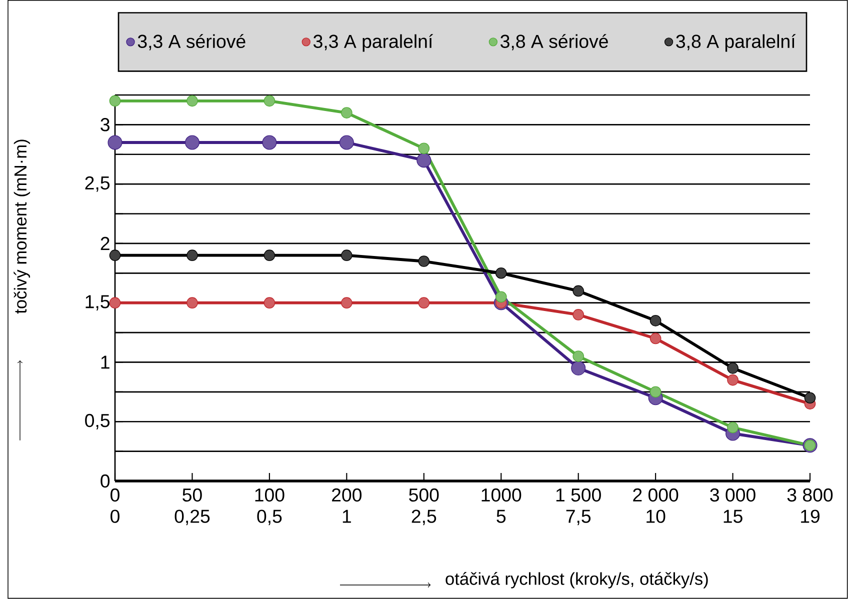 The height and width of the screenshot is (599, 848). Describe the element at coordinates (98, 302) in the screenshot. I see `y-tick-label: 1,5` at that location.